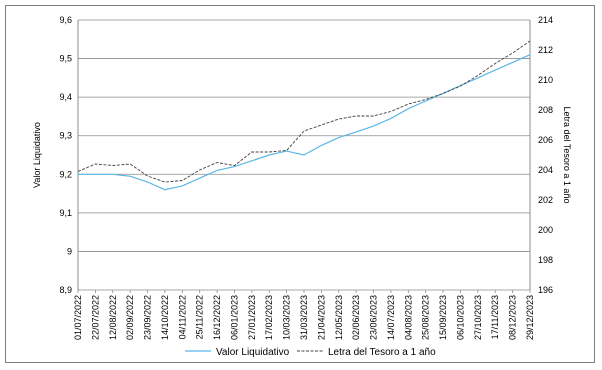  I want to click on x-tick-label: 06/01/2023, so click(234, 317).